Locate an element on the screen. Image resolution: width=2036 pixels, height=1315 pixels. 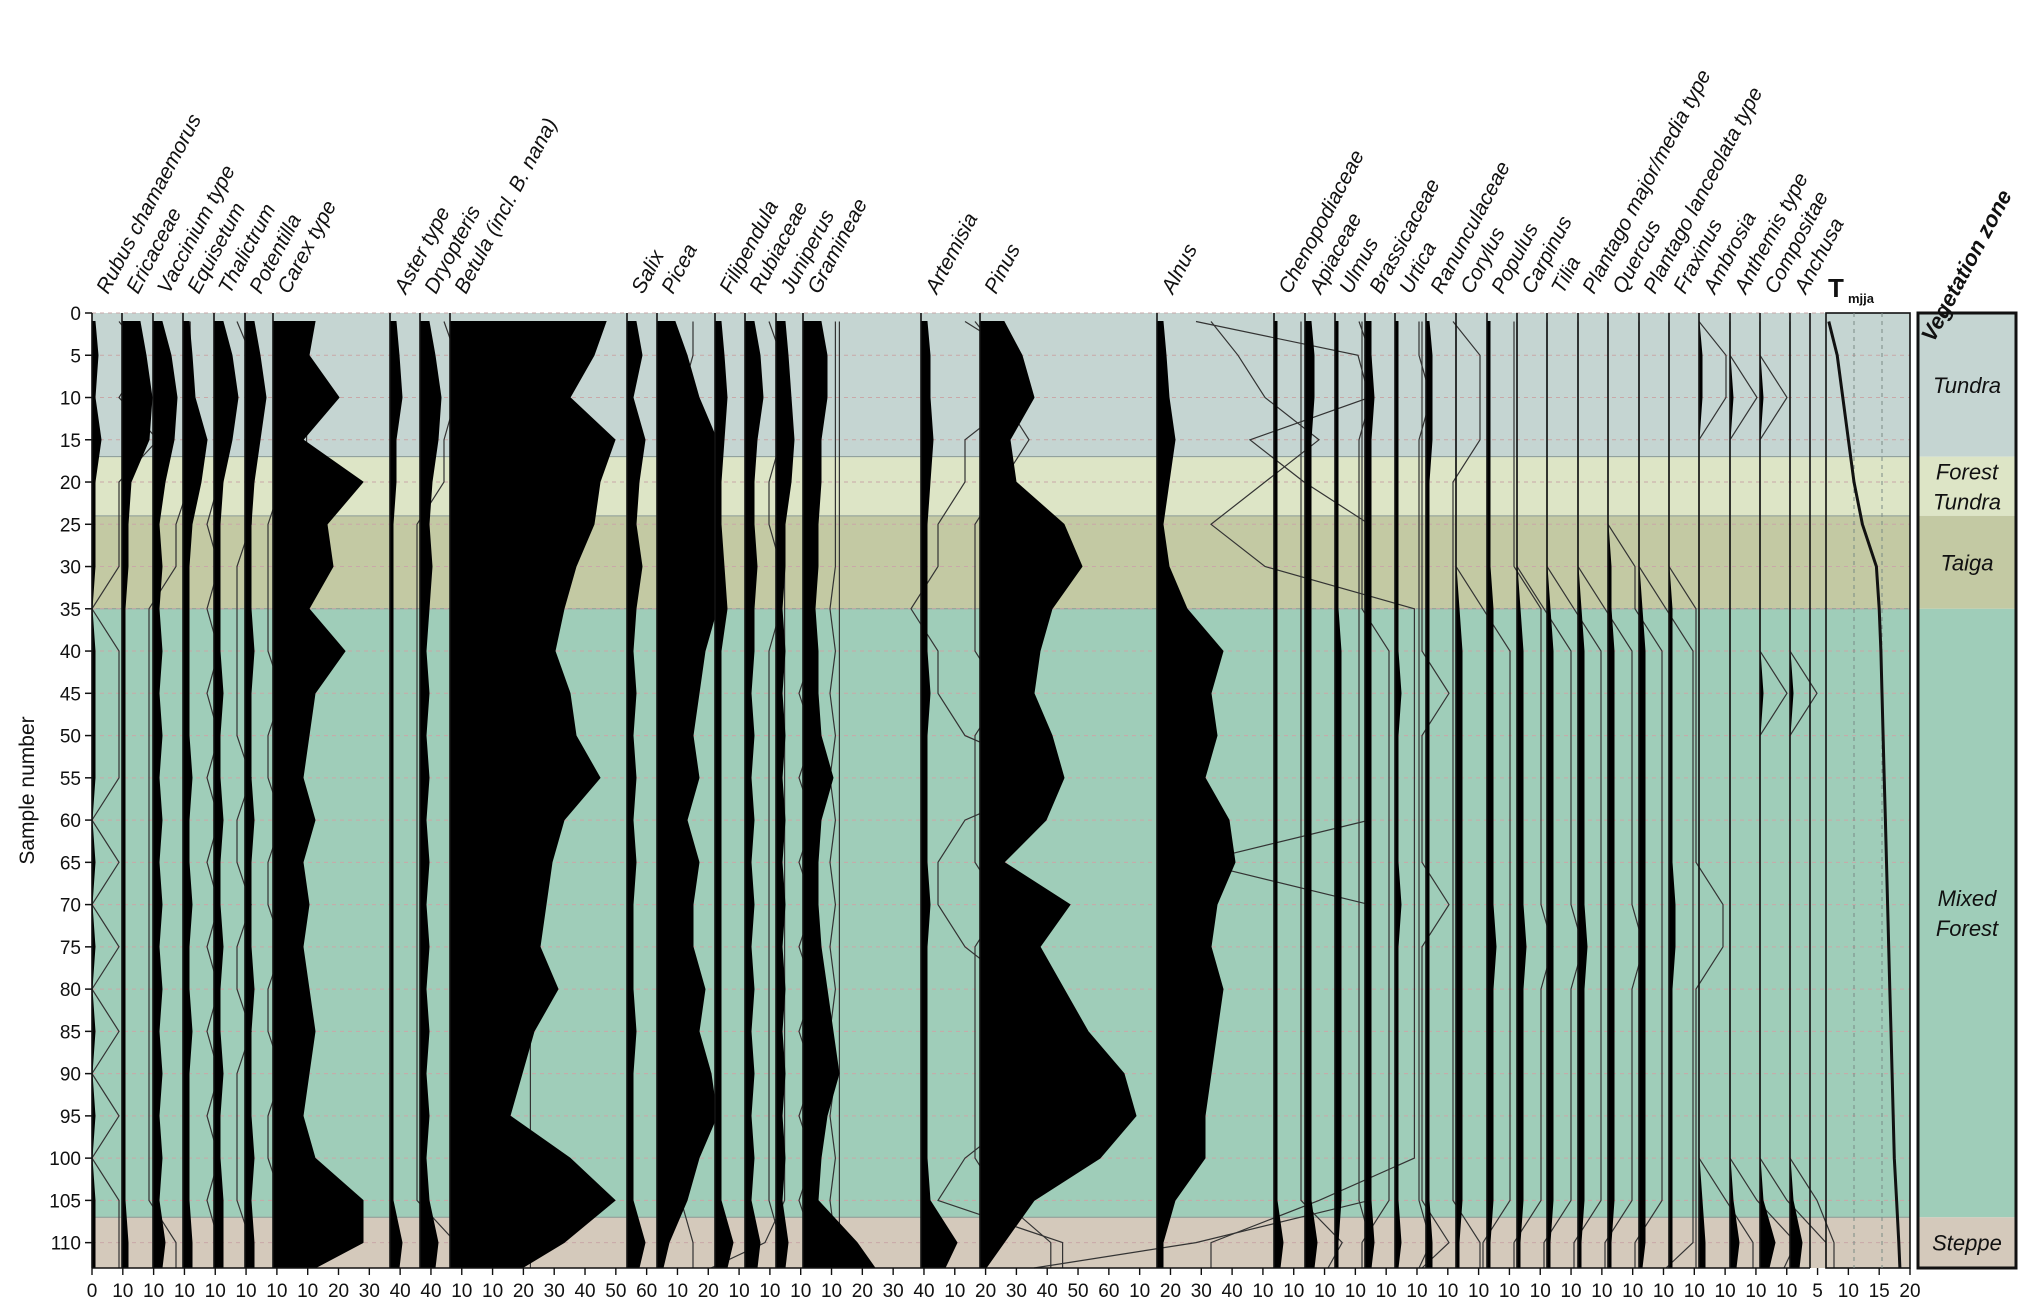
x-tick-label-35: 20 is located at coordinates (1170, 1291).